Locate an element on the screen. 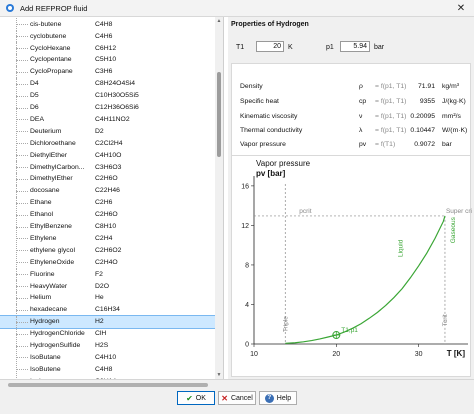 The image size is (474, 414). property-name: Specific heat is located at coordinates (259, 101).